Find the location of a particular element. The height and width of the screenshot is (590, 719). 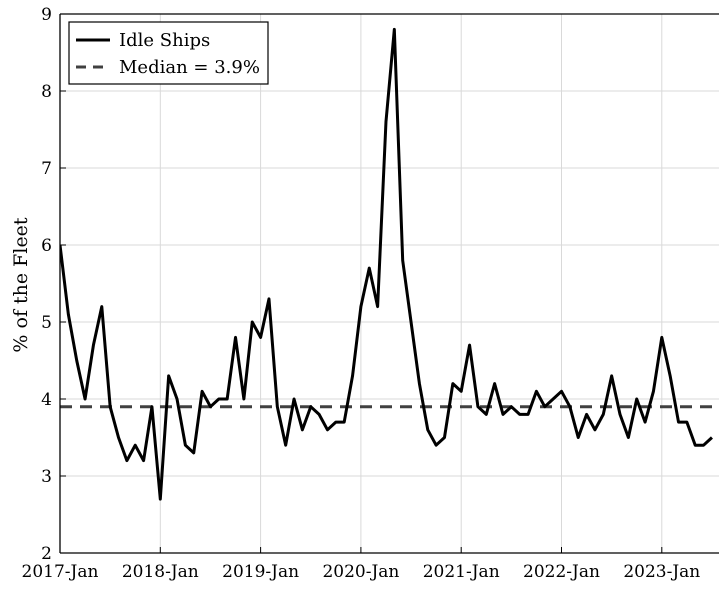

y-tick-label: 2 is located at coordinates (46, 554).